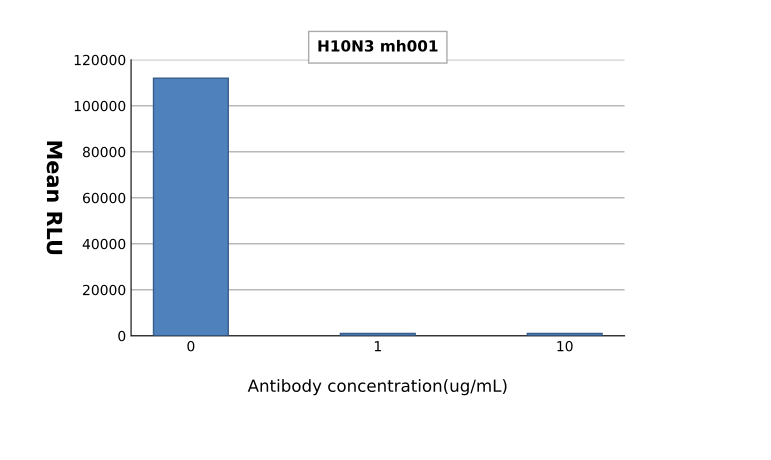  Describe the element at coordinates (100, 60) in the screenshot. I see `y-tick-label: 120000` at that location.